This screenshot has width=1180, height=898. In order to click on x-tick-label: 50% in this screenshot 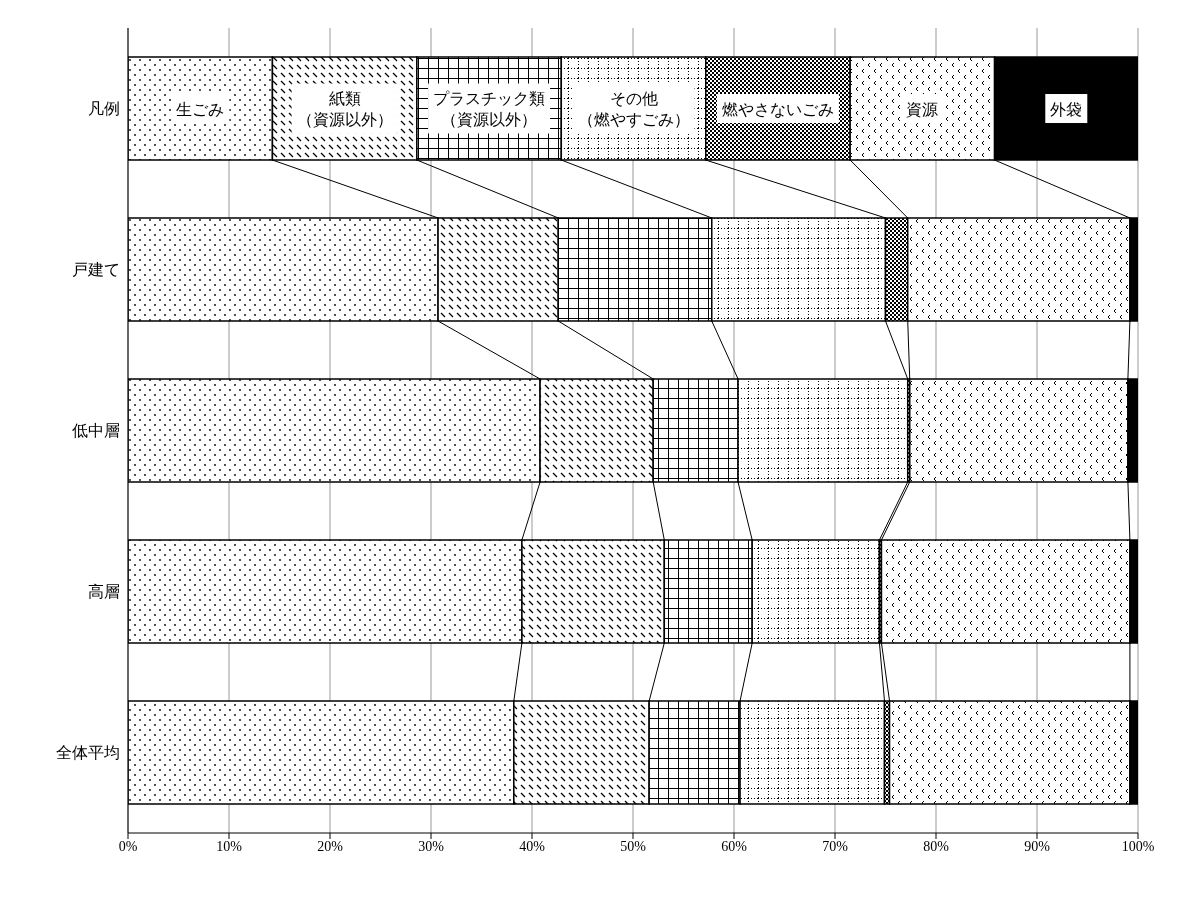, I will do `click(633, 846)`.